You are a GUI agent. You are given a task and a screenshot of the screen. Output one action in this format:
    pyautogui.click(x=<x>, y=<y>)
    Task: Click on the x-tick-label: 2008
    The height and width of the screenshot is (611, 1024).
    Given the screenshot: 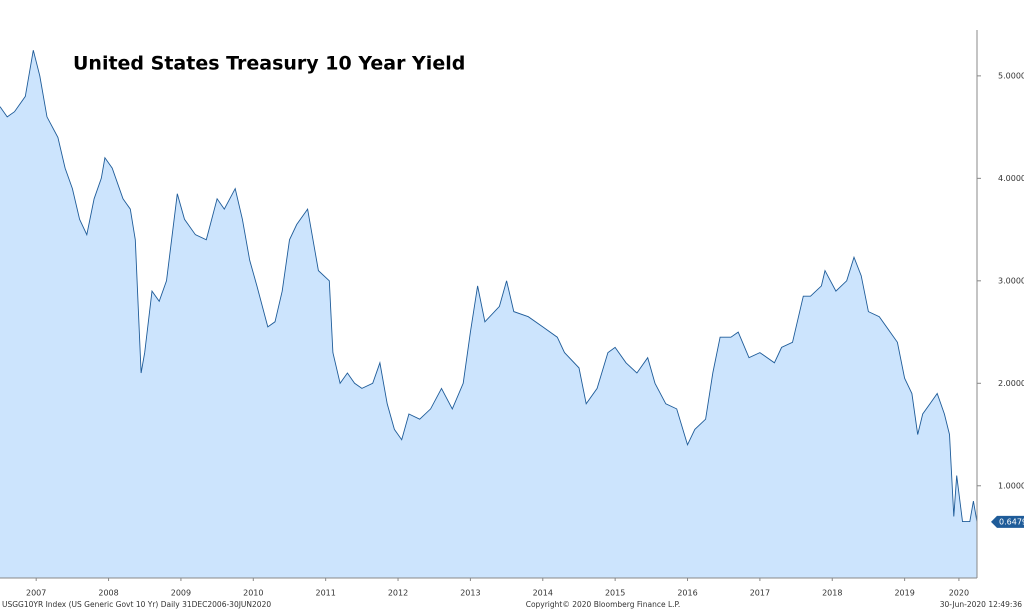 What is the action you would take?
    pyautogui.click(x=108, y=593)
    